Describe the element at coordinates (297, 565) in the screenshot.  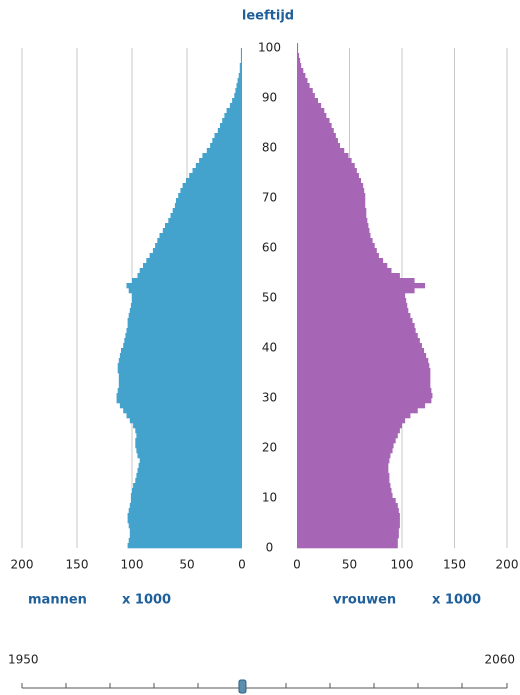
I see `x-tick-label: 0` at that location.